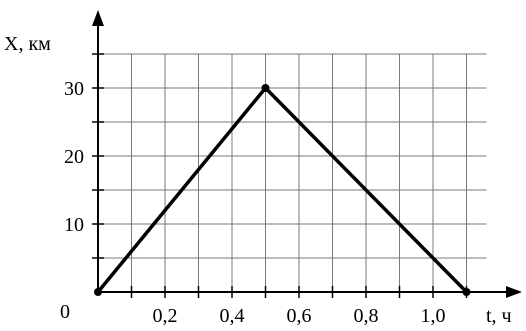 The height and width of the screenshot is (331, 526). What do you see at coordinates (232, 316) in the screenshot?
I see `x-tick-label: 0,4` at bounding box center [232, 316].